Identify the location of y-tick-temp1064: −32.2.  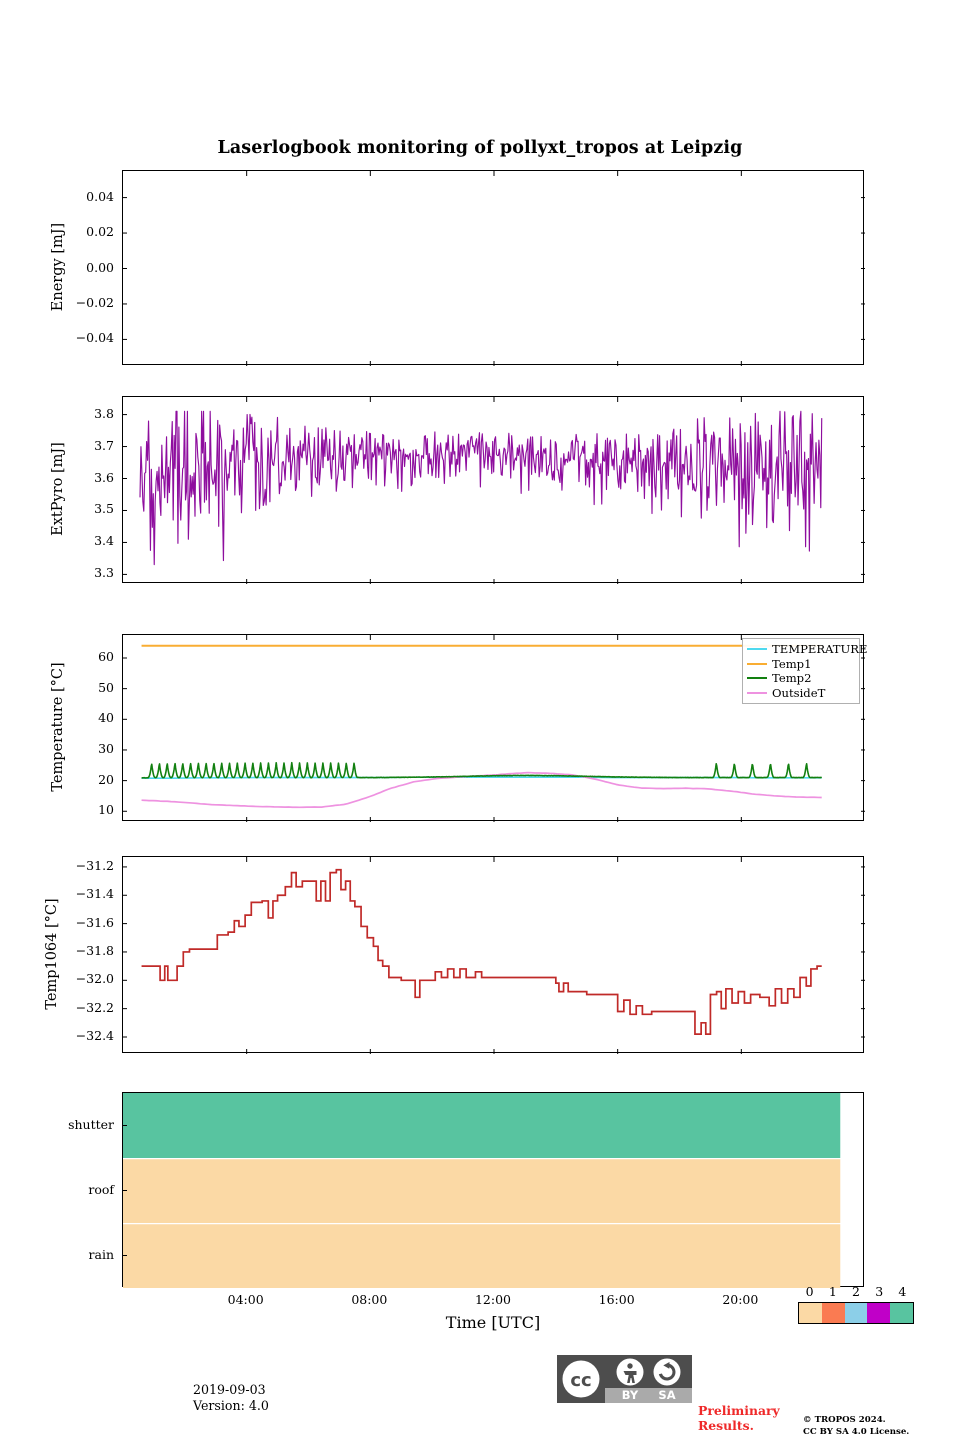
(94, 1007).